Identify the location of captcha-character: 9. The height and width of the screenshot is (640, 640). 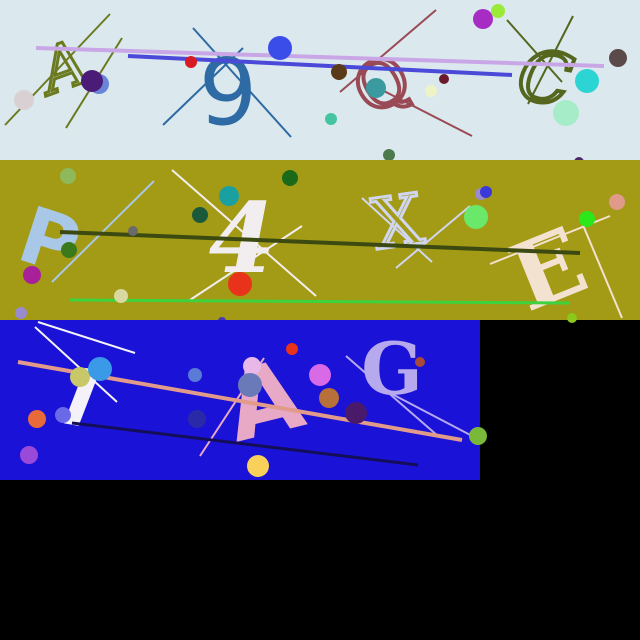
(228, 92).